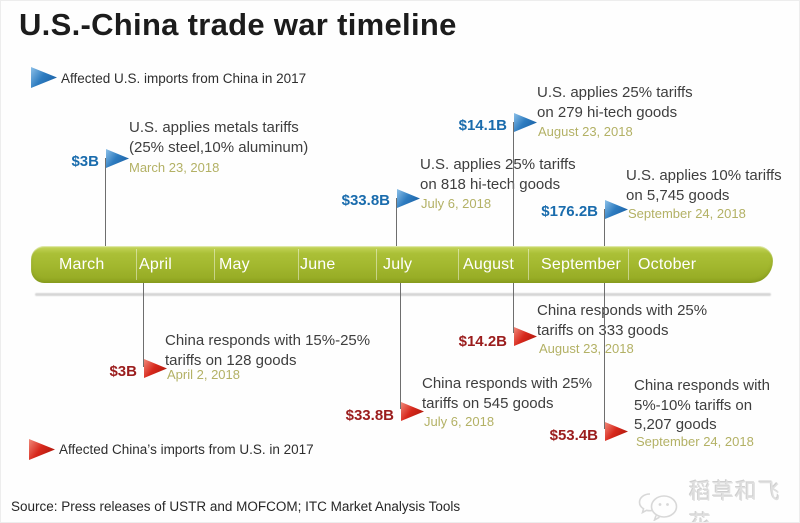  Describe the element at coordinates (156, 264) in the screenshot. I see `month-april: April` at that location.